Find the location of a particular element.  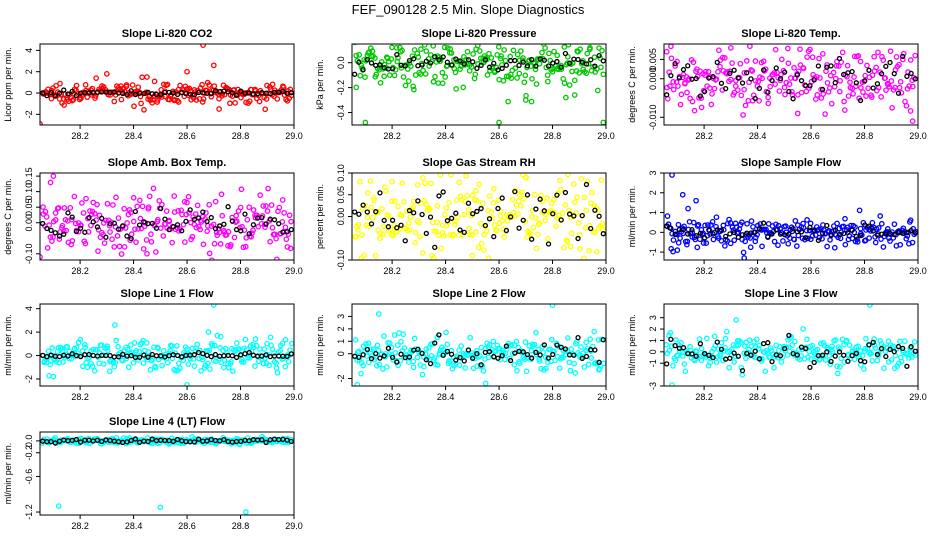

y-axis-label: ml/min per min. is located at coordinates (320, 345).